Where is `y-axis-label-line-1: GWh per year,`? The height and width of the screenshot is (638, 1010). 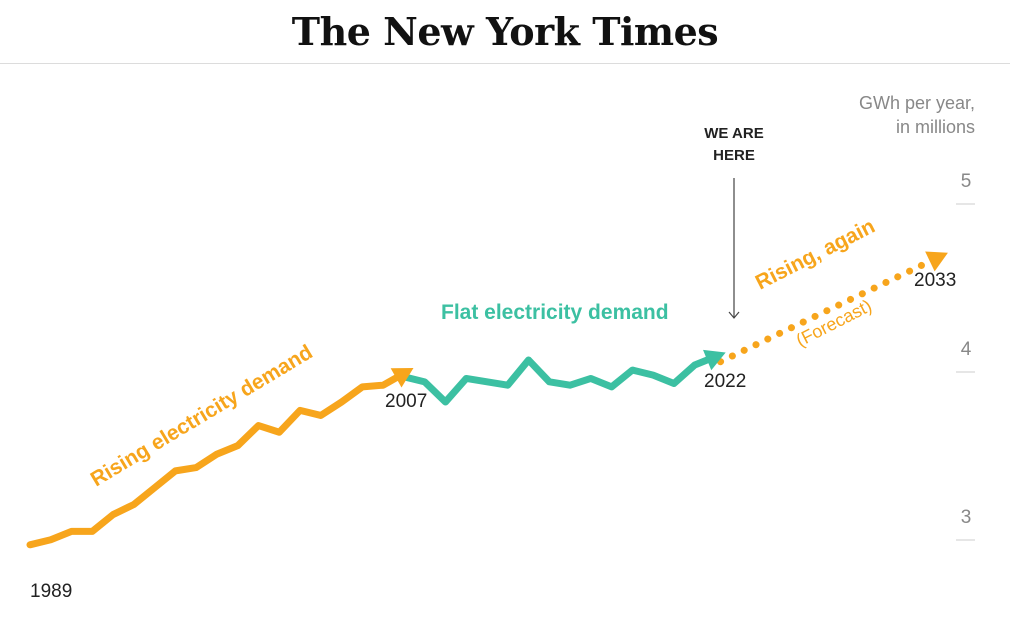
y-axis-label-line-1: GWh per year, is located at coordinates (917, 103).